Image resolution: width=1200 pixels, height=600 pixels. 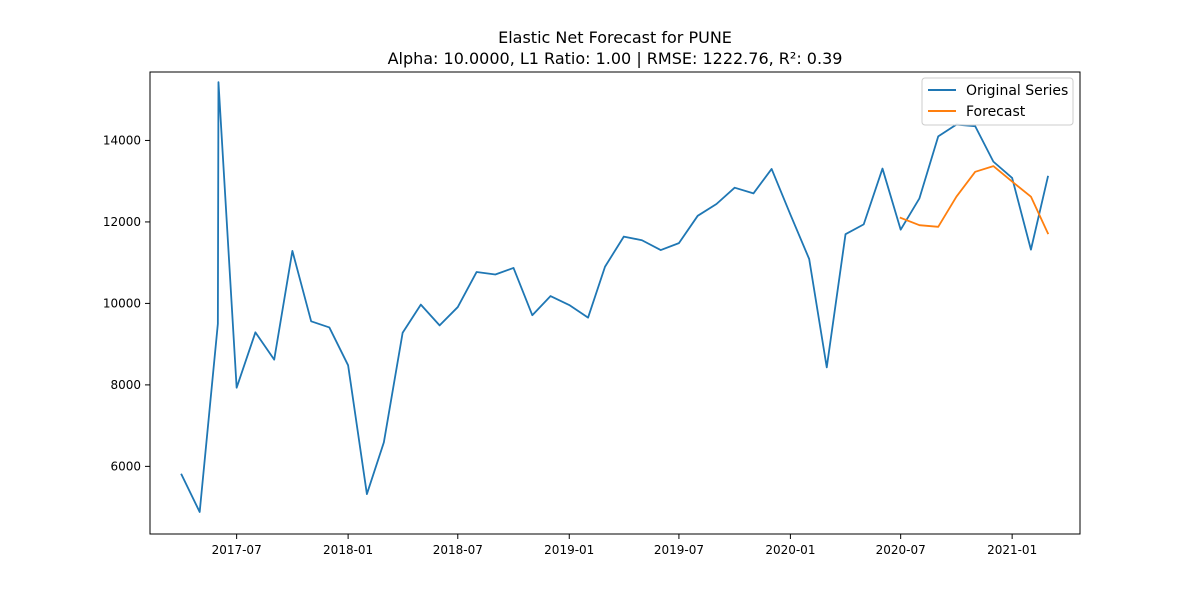 What do you see at coordinates (122, 222) in the screenshot?
I see `y-tick-label: 12000` at bounding box center [122, 222].